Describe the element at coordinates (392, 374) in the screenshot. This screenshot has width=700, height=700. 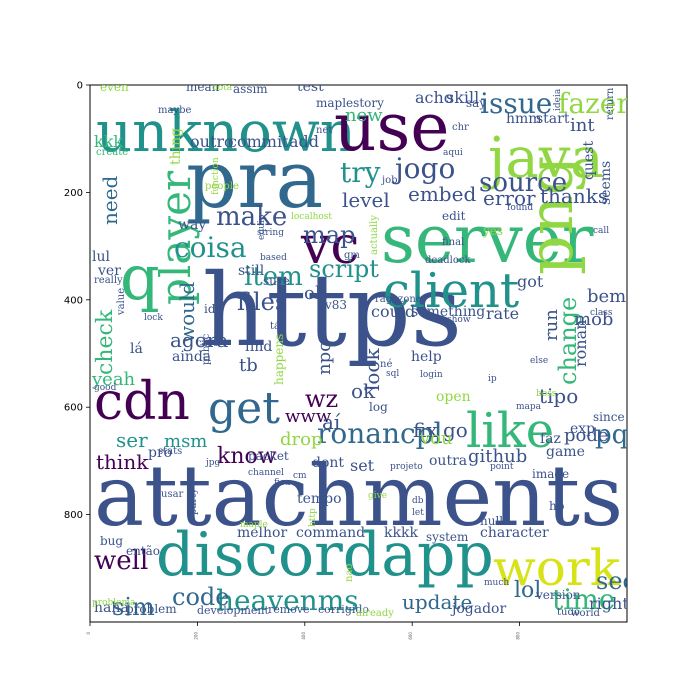
I see `word-sql: sql` at that location.